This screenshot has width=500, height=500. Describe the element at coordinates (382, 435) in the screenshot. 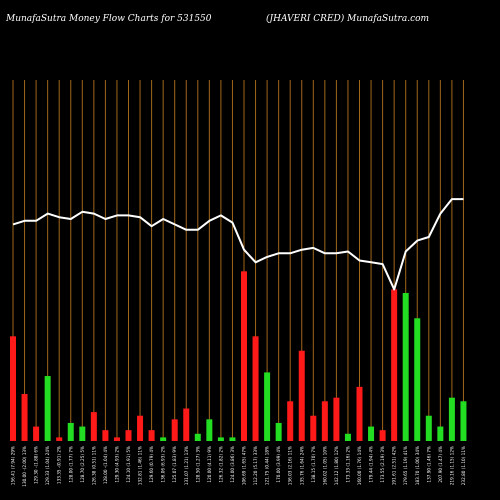

I see `bar-33-down` at that location.